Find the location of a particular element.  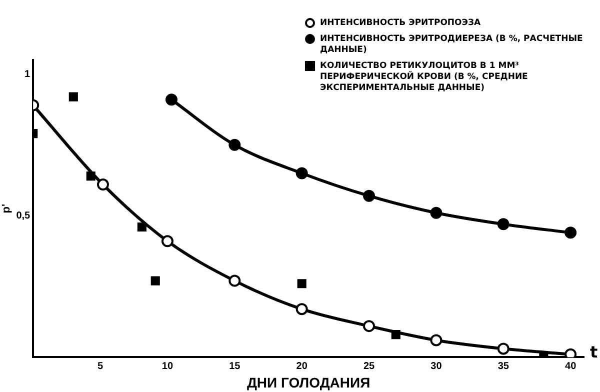

legend-label: ИНТЕНСИВНОСТЬ ЭРИТРОДИЕРЕЗА (В %, РАСЧЕТНЫЕ ДАННЫЕ) is located at coordinates (452, 45).